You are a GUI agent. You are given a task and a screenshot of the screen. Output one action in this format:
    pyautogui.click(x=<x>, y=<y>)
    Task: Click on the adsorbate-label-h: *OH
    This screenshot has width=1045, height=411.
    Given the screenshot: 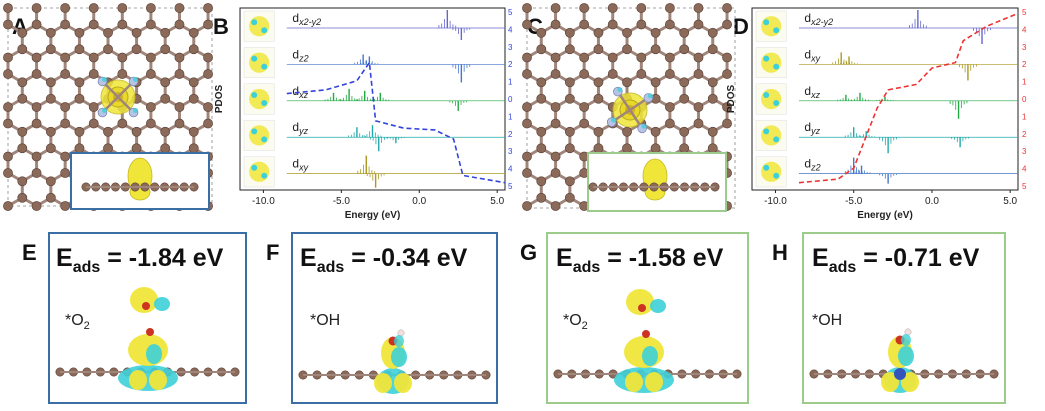 What is the action you would take?
    pyautogui.click(x=827, y=320)
    